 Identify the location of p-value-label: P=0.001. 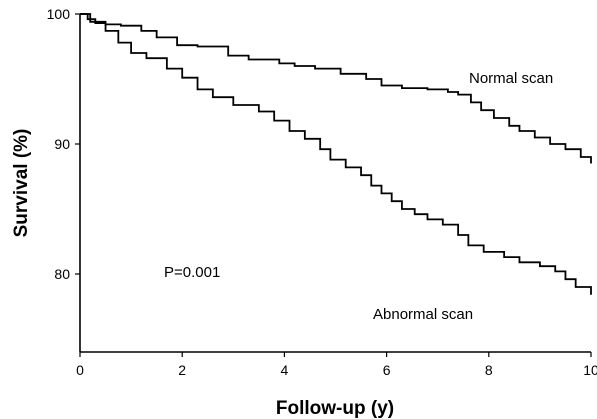
(192, 272).